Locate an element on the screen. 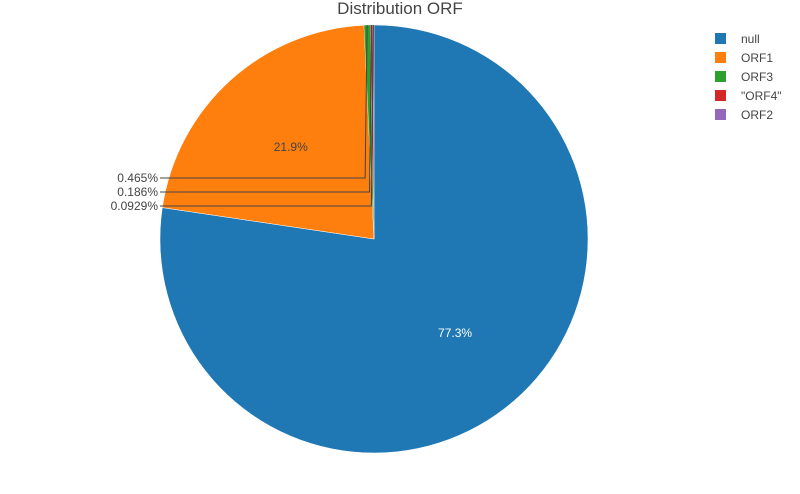  legend-item: ORF3 is located at coordinates (744, 77).